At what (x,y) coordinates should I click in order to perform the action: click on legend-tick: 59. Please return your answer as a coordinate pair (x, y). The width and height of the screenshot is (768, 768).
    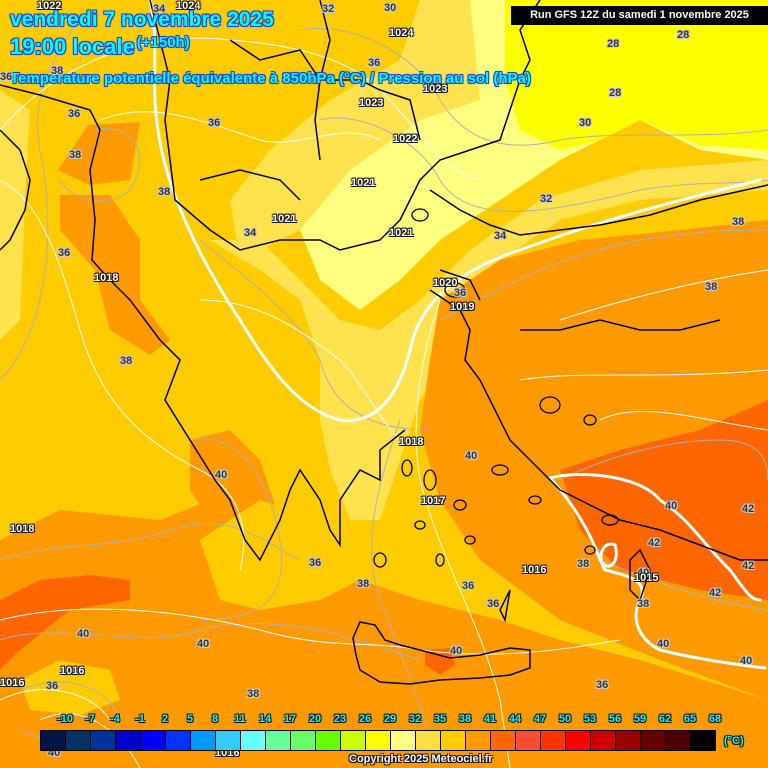
    Looking at the image, I should click on (640, 719).